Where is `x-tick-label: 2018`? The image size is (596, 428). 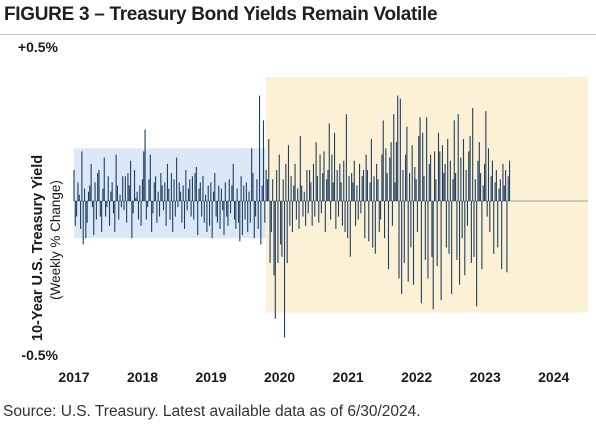
x-tick-label: 2018 is located at coordinates (142, 377).